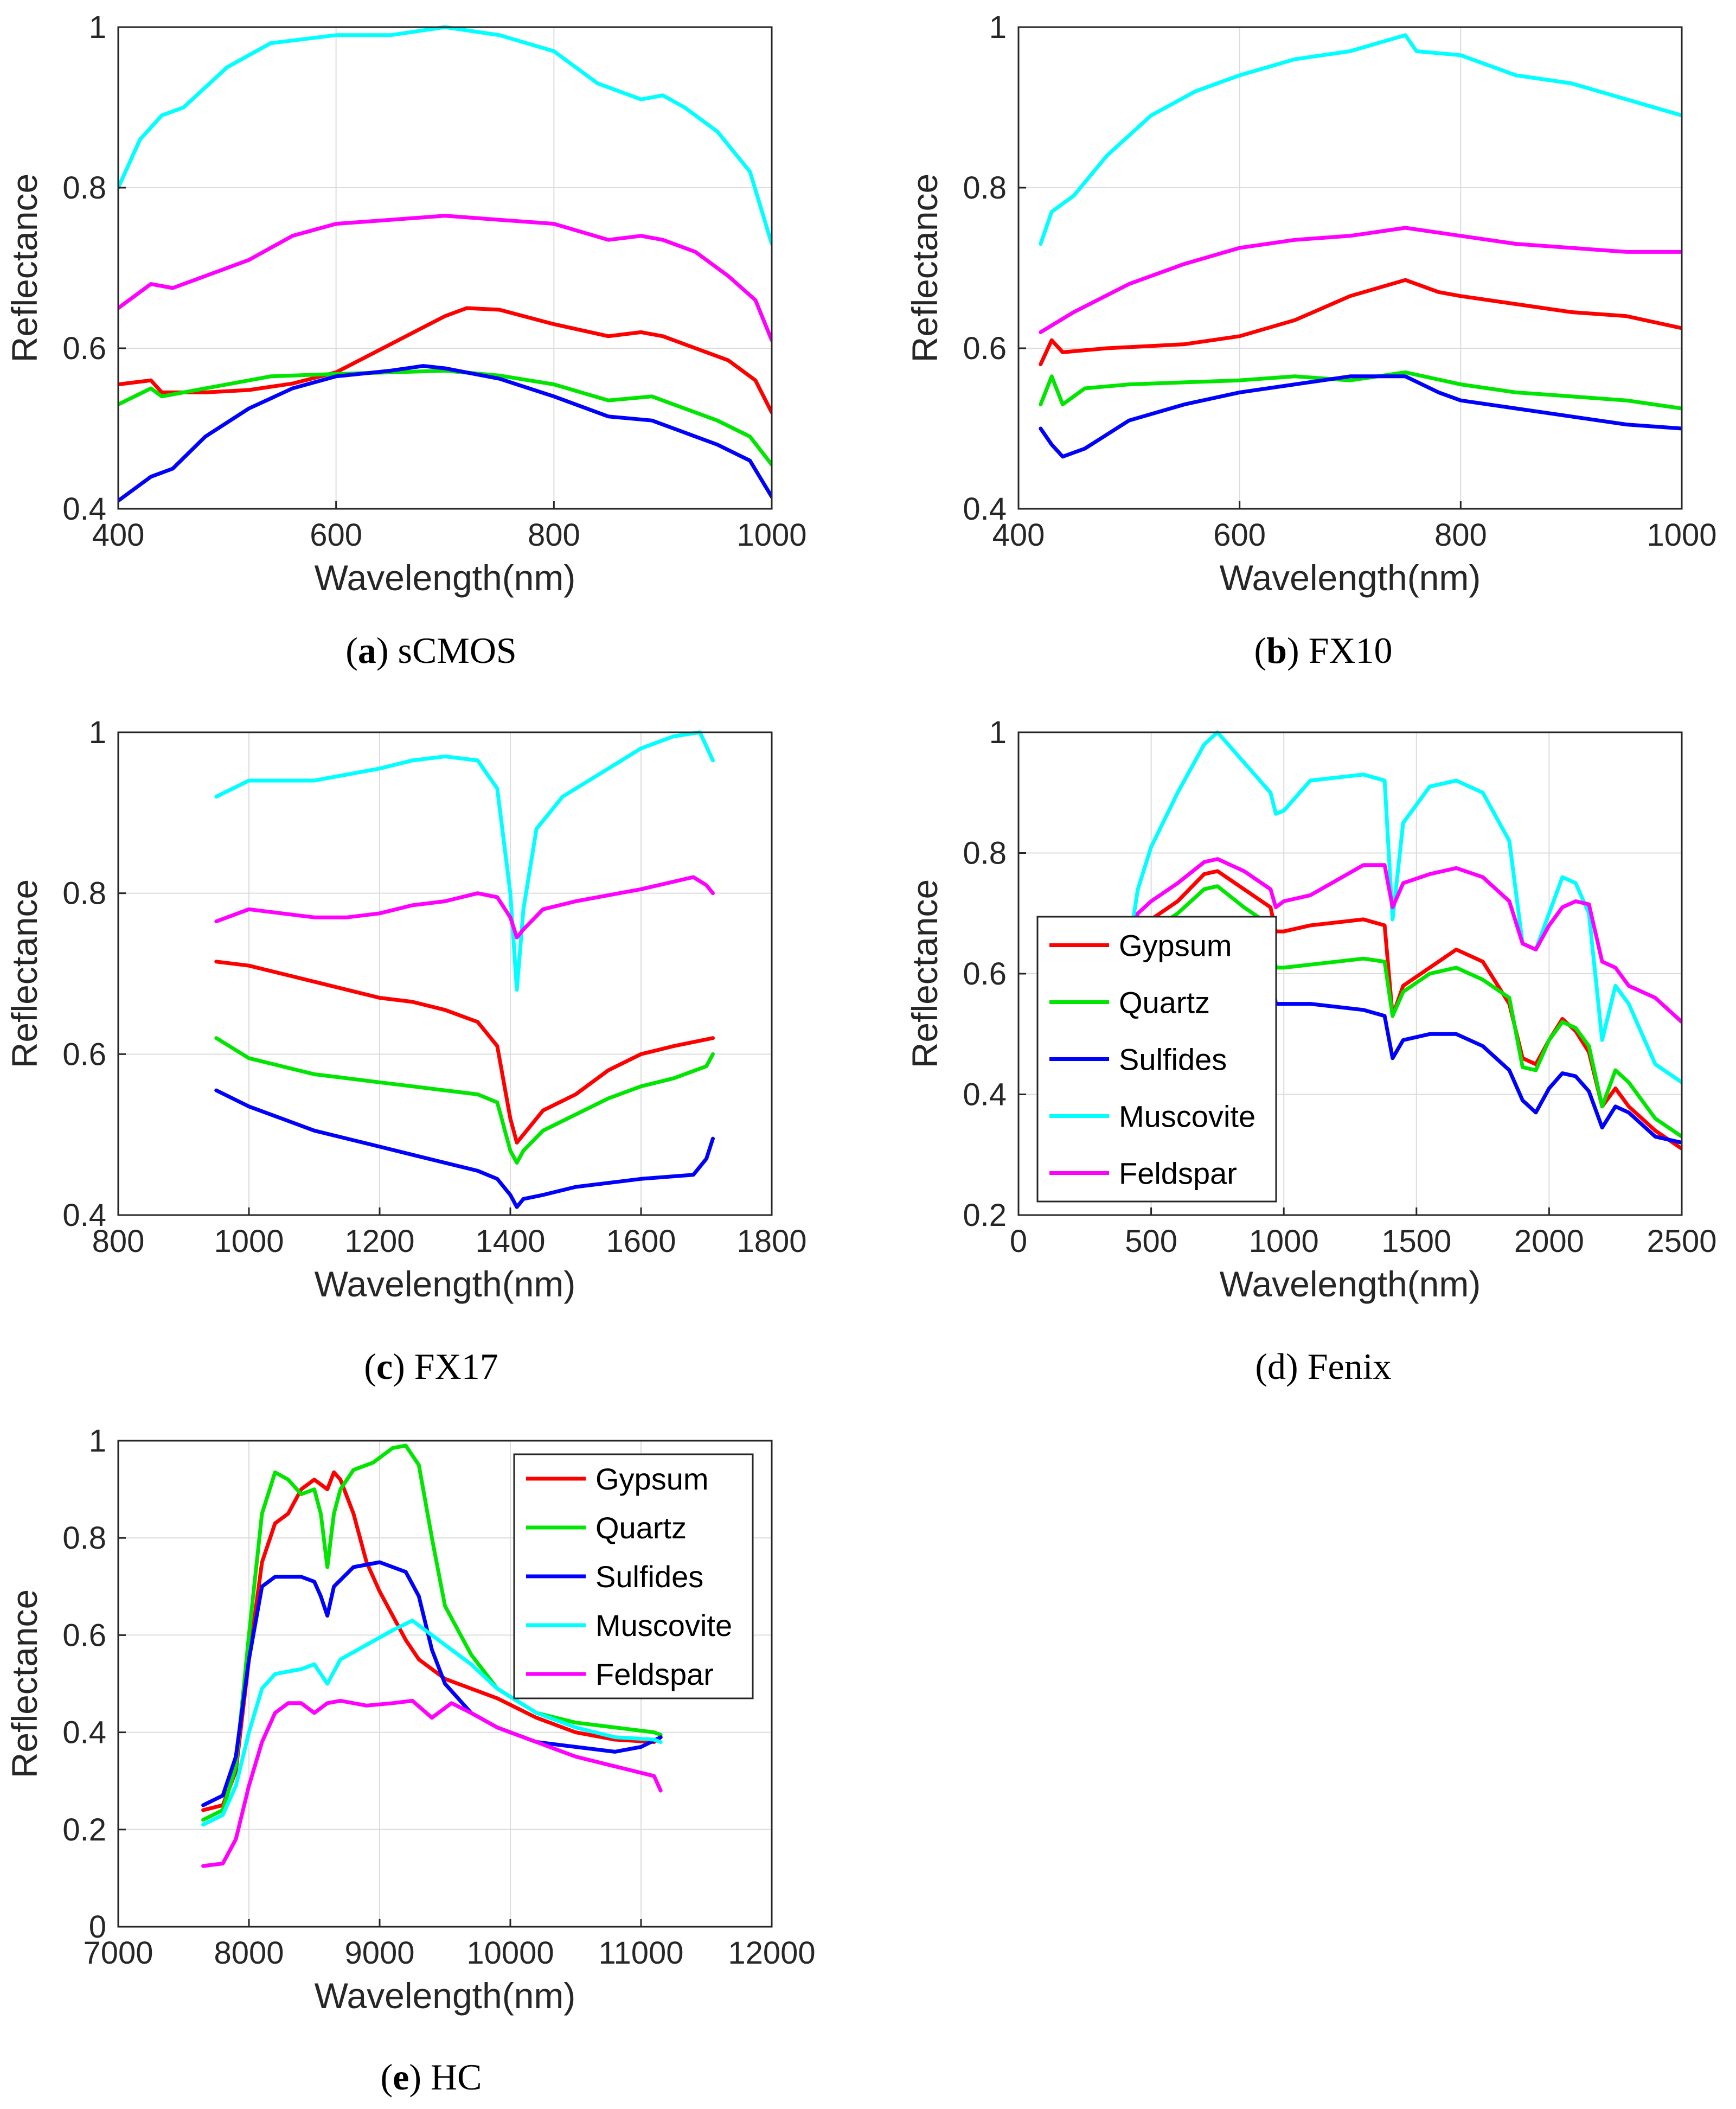  I want to click on caption-a: (a) sCMOS, so click(431, 650).